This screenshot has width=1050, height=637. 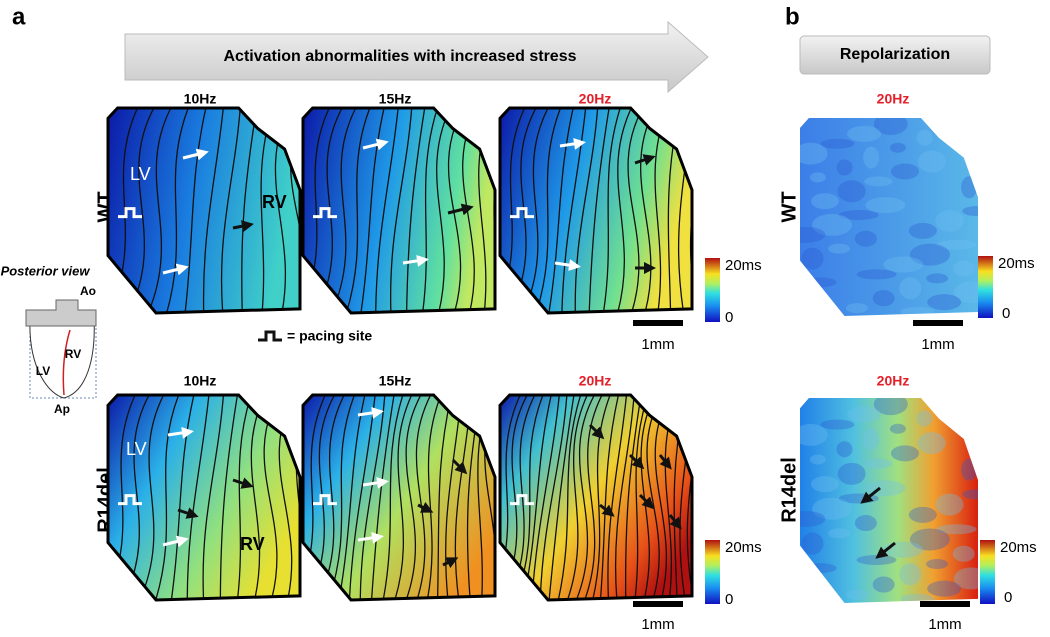 I want to click on panel-letter: b, so click(x=792, y=16).